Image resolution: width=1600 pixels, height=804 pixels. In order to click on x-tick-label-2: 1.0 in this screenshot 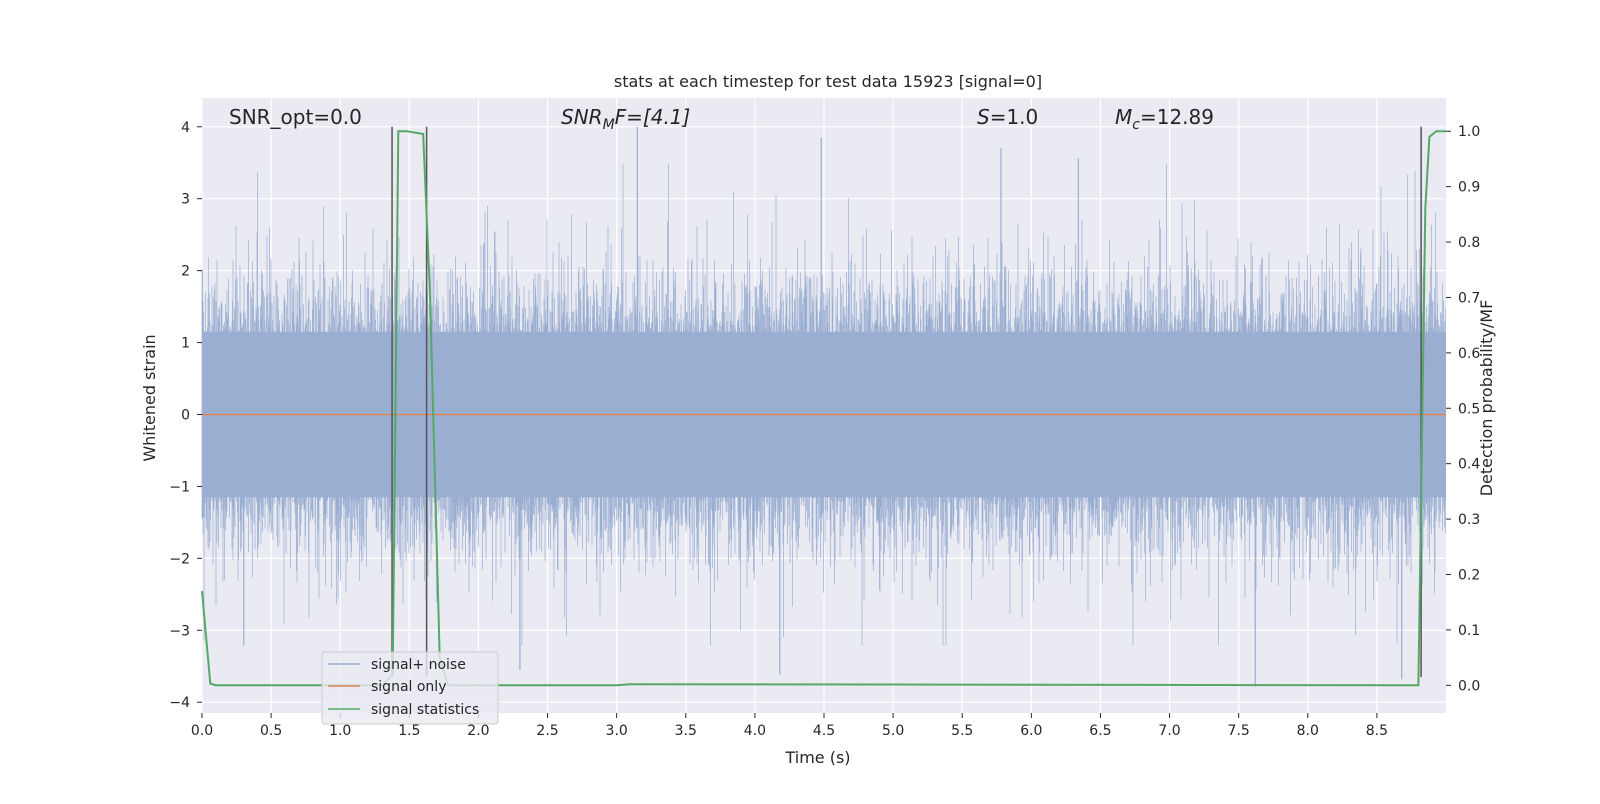, I will do `click(340, 731)`.